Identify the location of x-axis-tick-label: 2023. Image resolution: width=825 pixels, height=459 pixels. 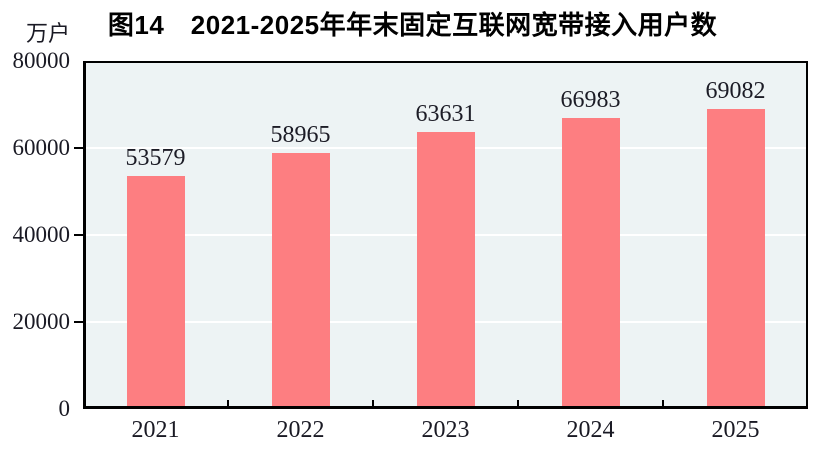
(445, 430).